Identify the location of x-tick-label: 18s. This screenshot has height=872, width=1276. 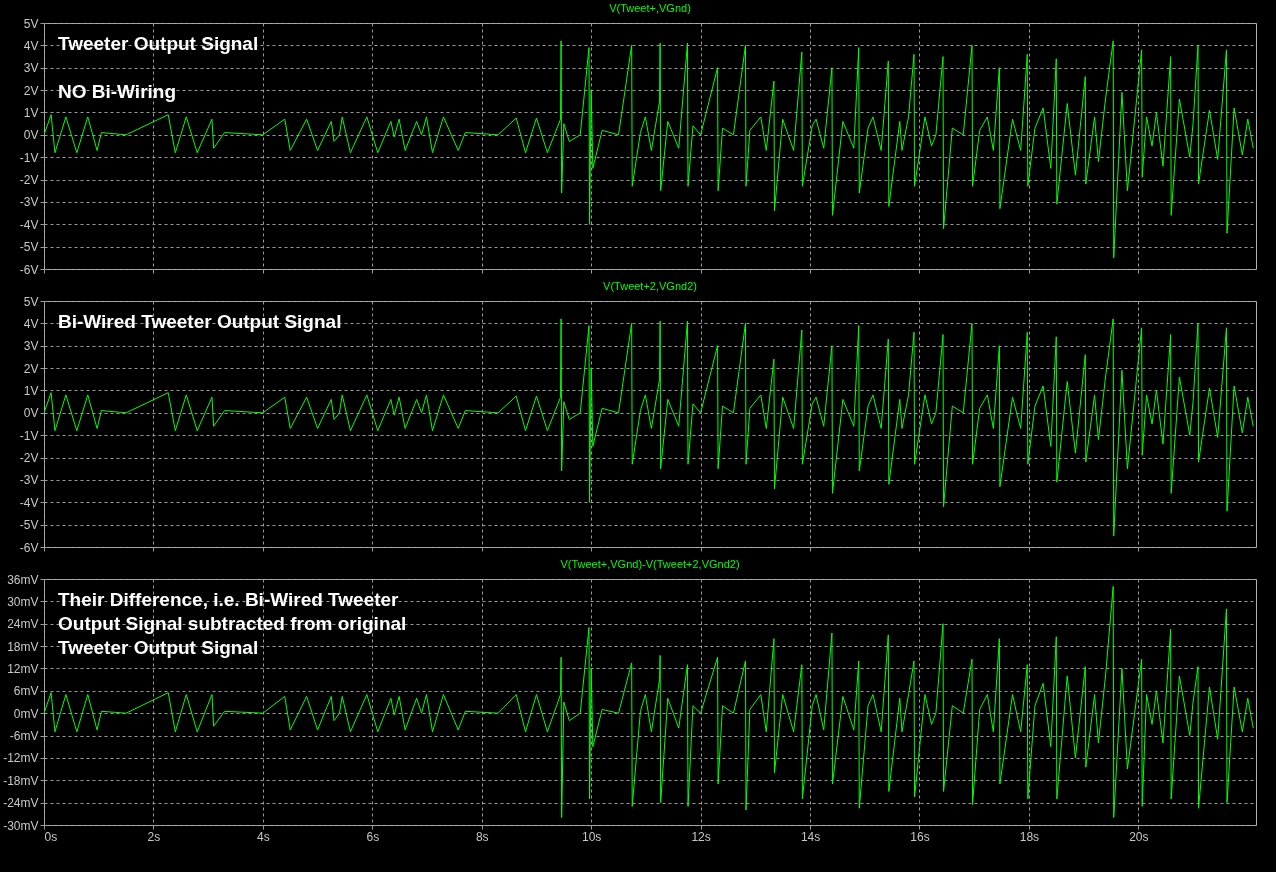
(1029, 836).